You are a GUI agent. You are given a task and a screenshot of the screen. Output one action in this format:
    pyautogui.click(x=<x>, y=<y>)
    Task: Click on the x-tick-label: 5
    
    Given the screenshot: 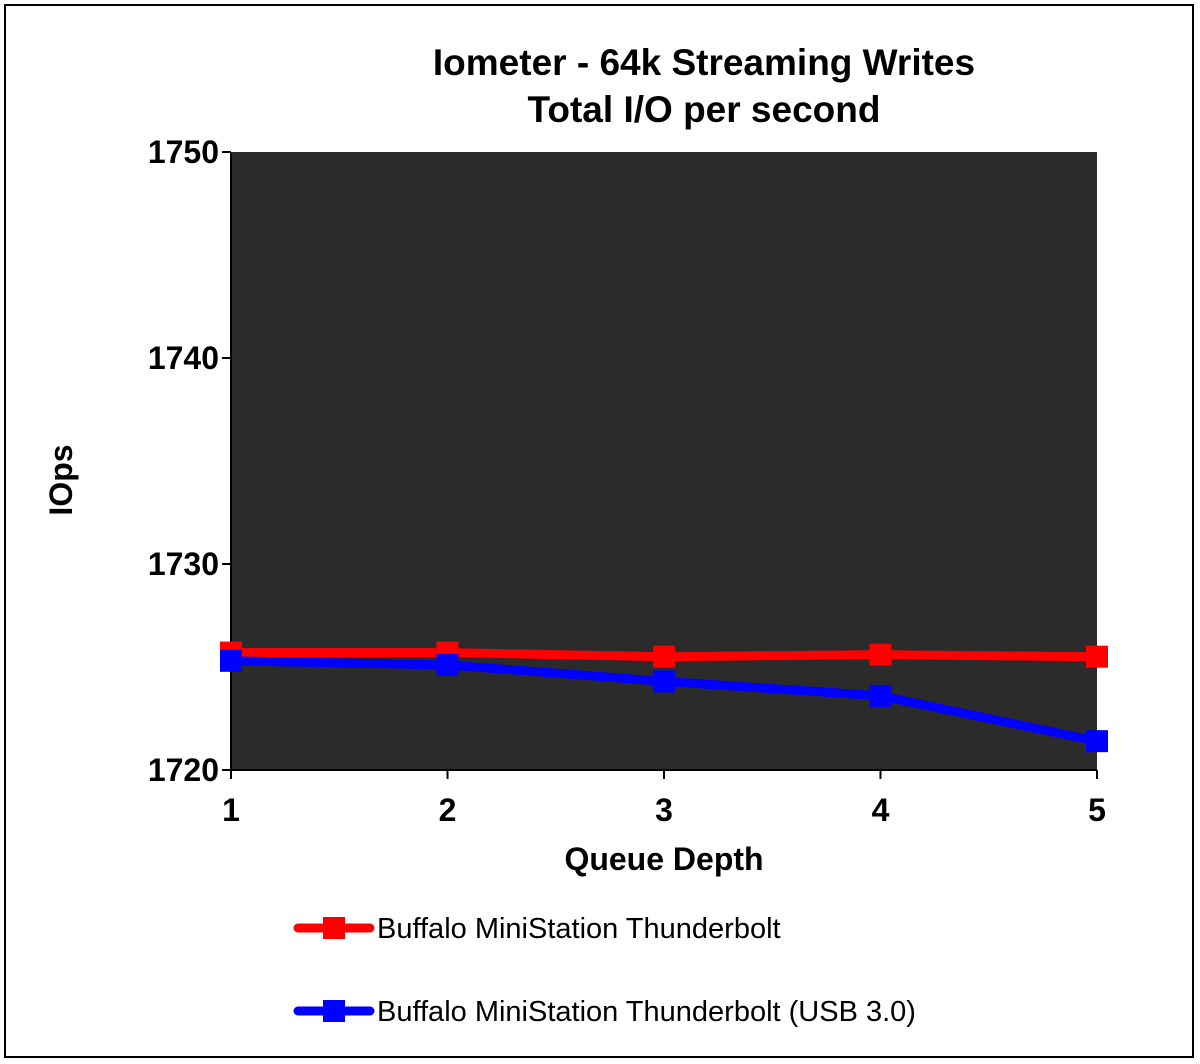 What is the action you would take?
    pyautogui.click(x=1097, y=810)
    